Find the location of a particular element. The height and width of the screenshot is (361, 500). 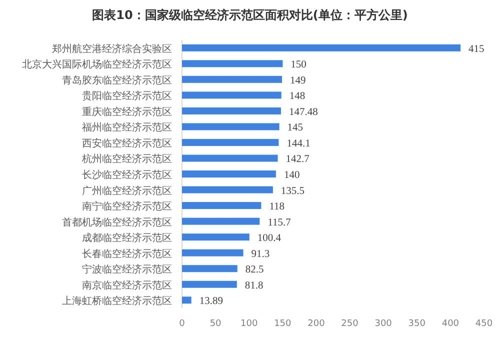

y-tick-label: 南京临空经济示范区 is located at coordinates (127, 285).